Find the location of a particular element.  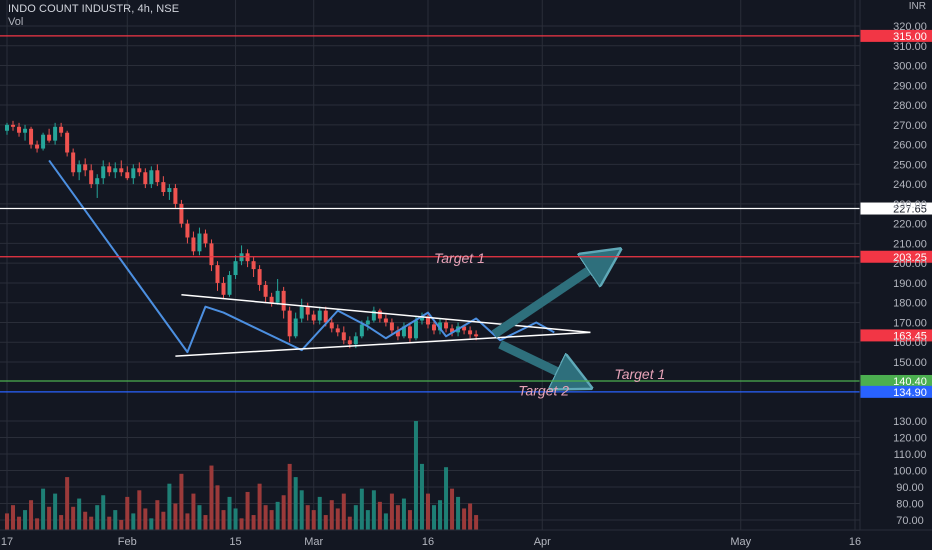

volume-indicator-label: Vol is located at coordinates (16, 22).